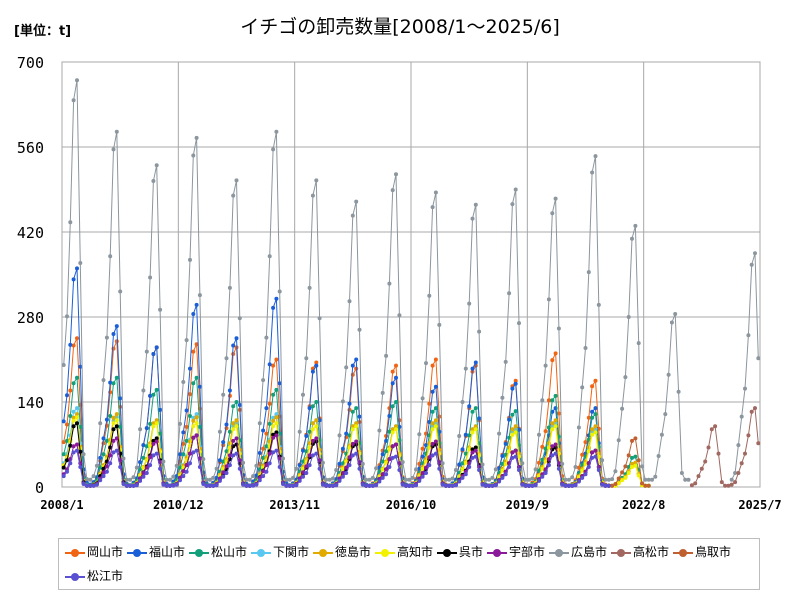 This screenshot has height=600, width=800. What do you see at coordinates (43, 31) in the screenshot?
I see `unit-label: [単位：t]` at bounding box center [43, 31].